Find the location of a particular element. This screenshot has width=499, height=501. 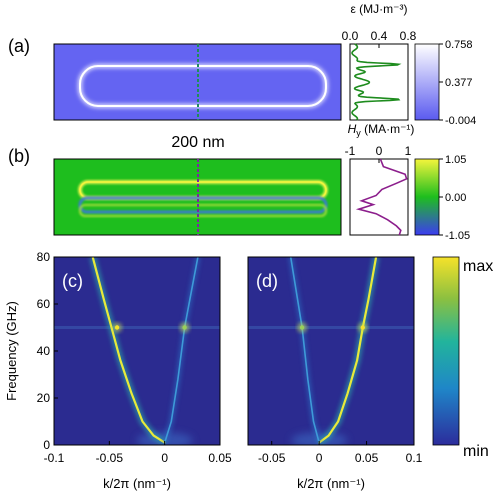

panel-b-colorbar-ticks: 1.05 0.00 -1.05 is located at coordinates (454, 198).